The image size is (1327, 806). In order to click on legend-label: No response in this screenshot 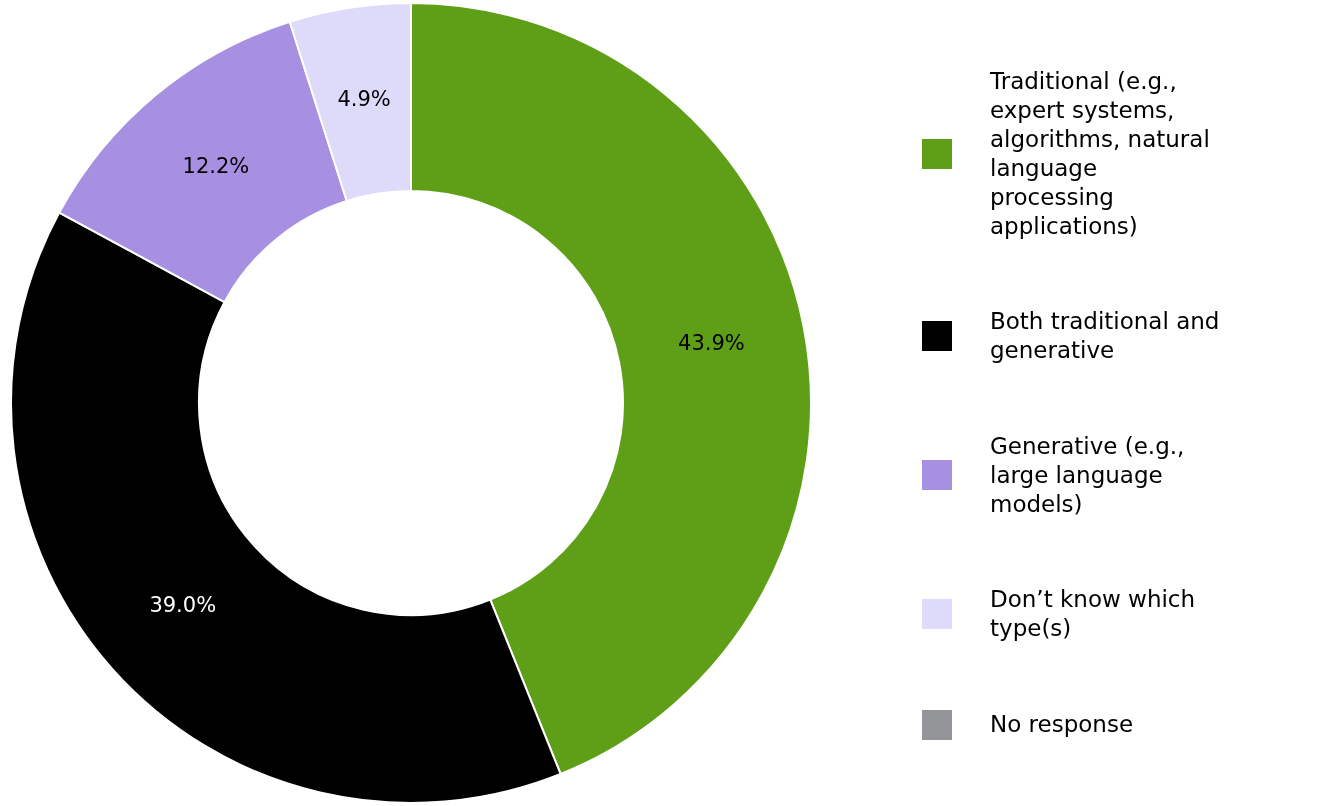, I will do `click(1062, 724)`.